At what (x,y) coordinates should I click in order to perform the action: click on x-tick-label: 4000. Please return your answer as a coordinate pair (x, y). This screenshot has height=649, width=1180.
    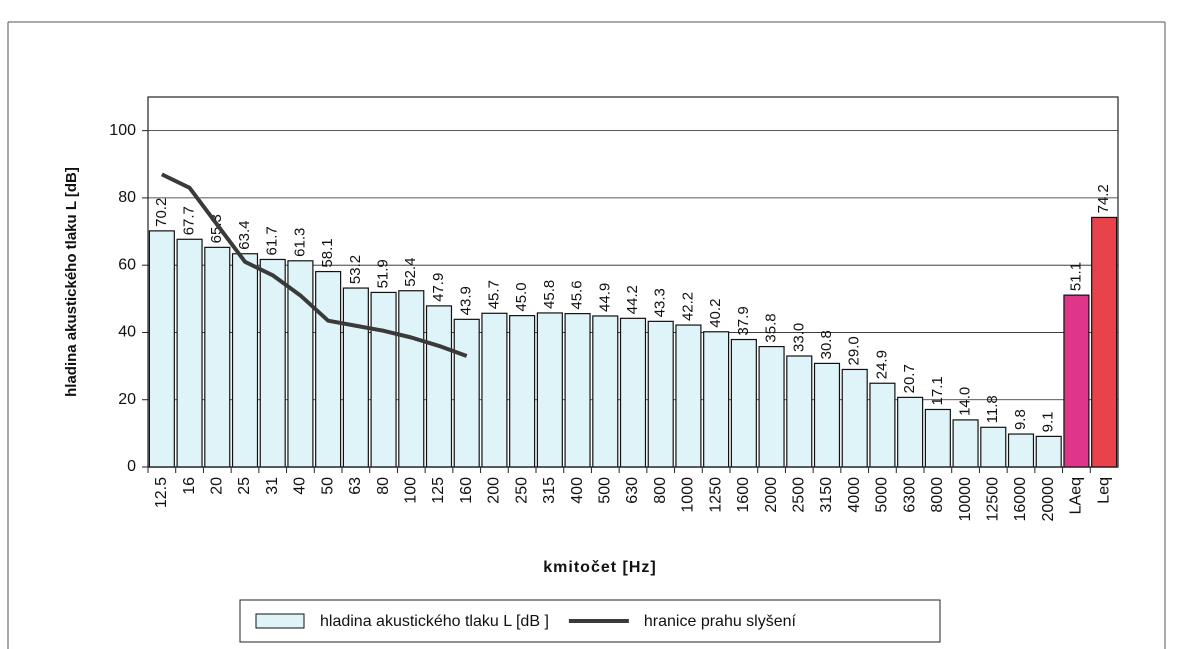
    Looking at the image, I should click on (854, 495).